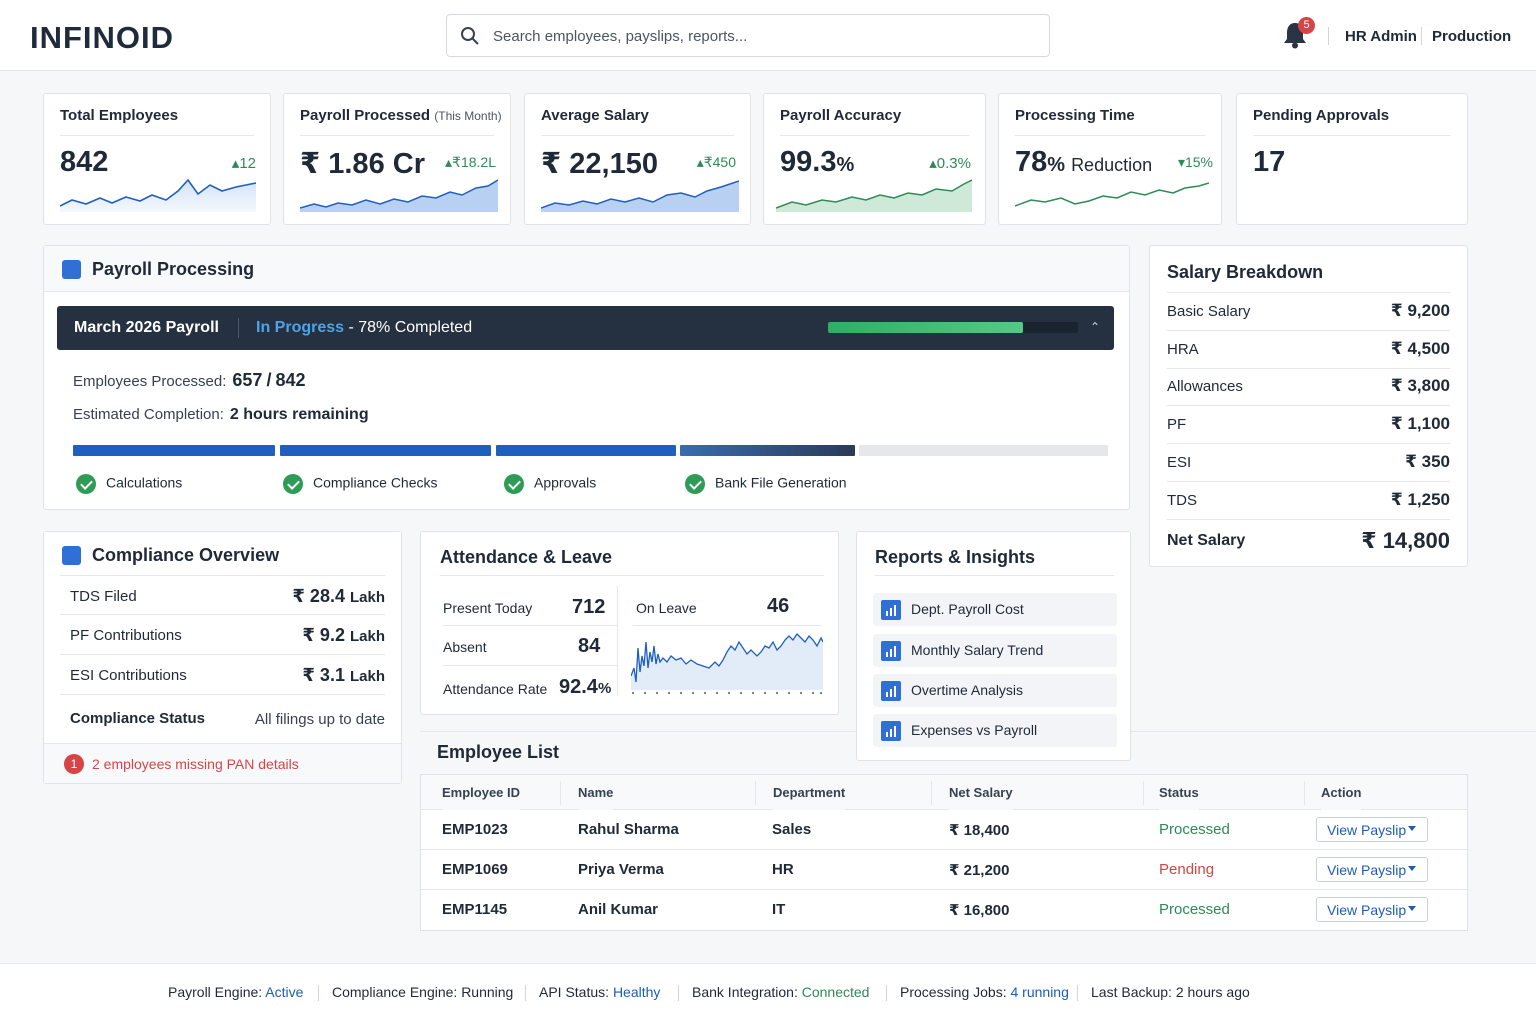 The width and height of the screenshot is (1536, 1024). I want to click on salary-label: HRA, so click(1183, 349).